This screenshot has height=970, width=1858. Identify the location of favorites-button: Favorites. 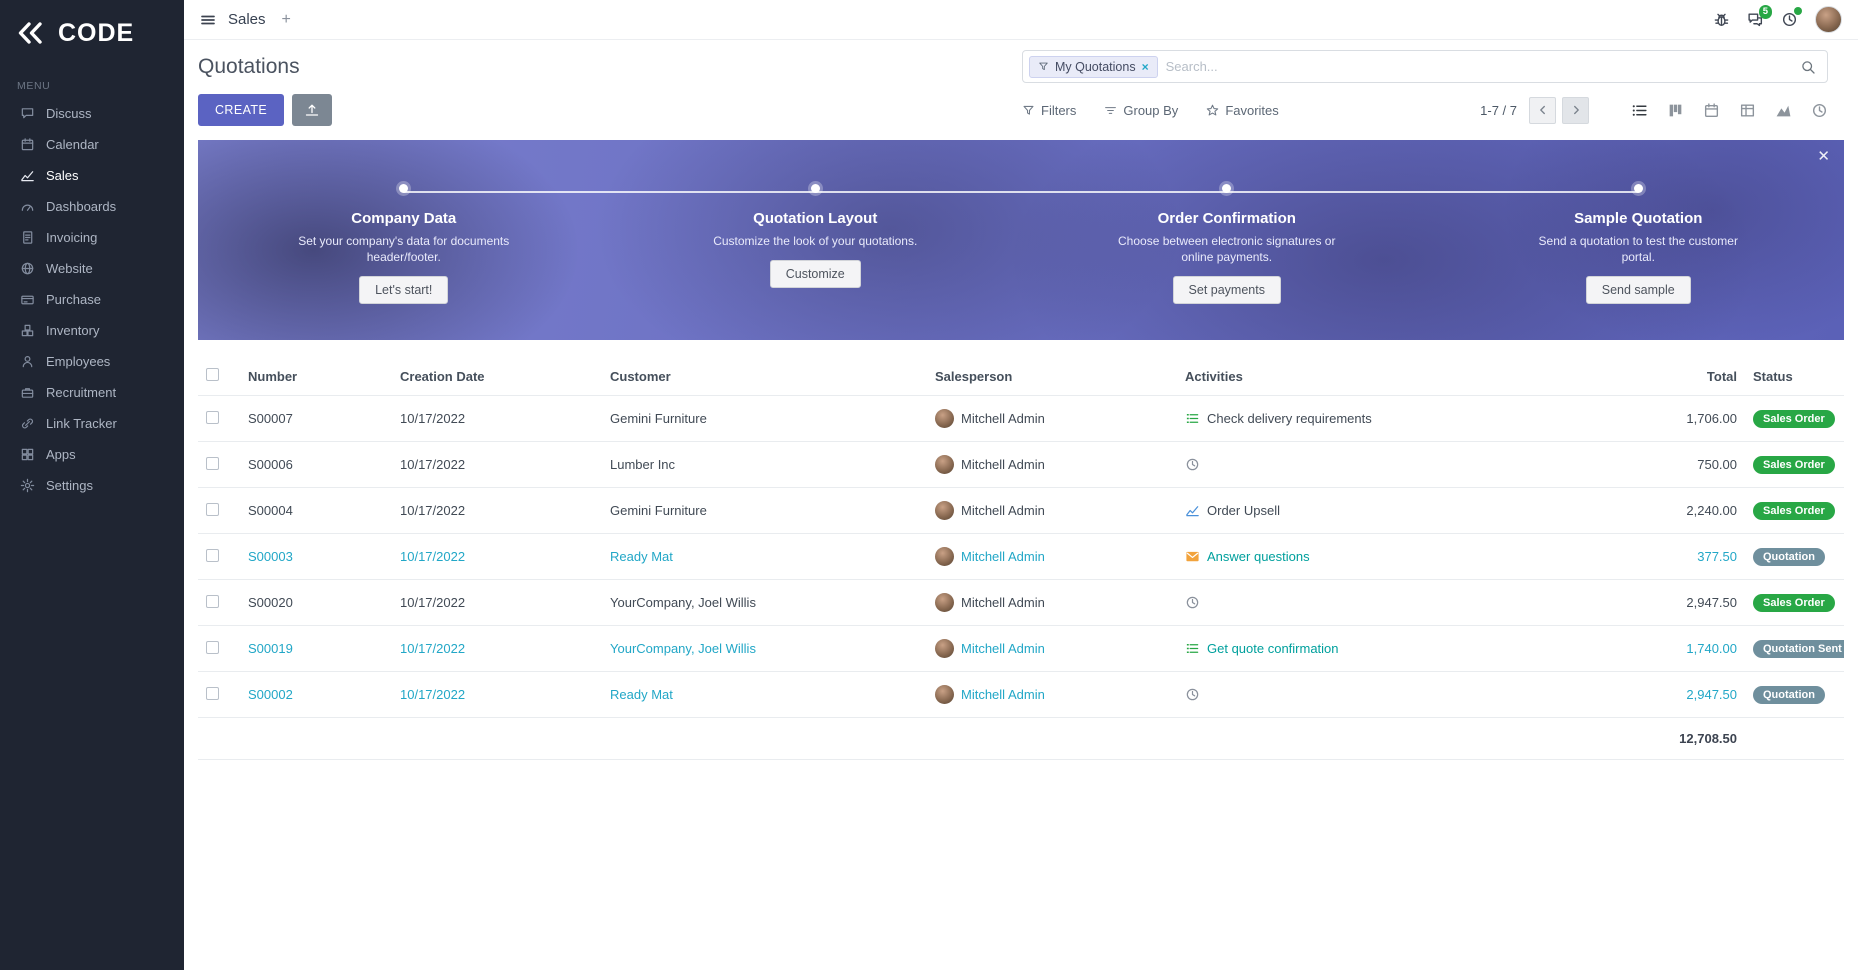
(1242, 110).